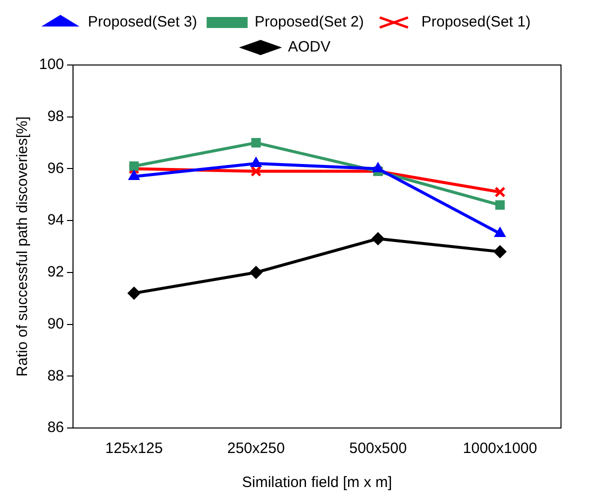 Image resolution: width=591 pixels, height=501 pixels. Describe the element at coordinates (476, 22) in the screenshot. I see `legend-label: Proposed(Set 1)` at that location.